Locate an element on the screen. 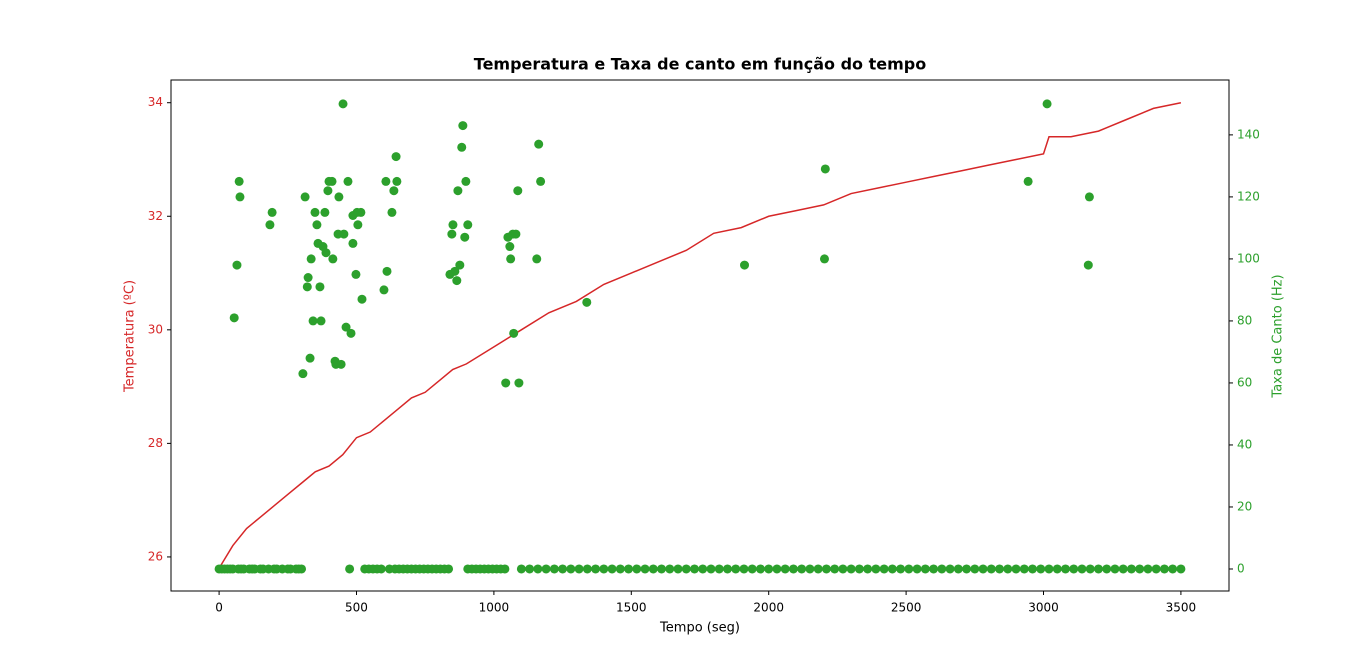  y2-axis-label: Taxa de Canto (Hz) is located at coordinates (1278, 336).